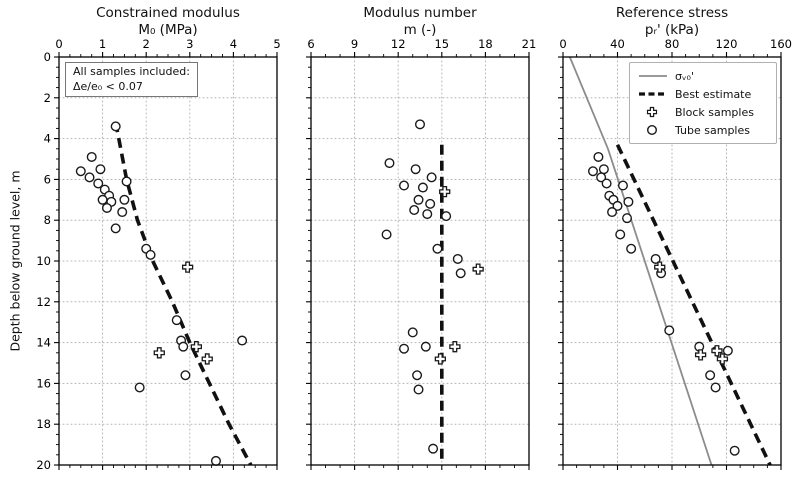 Image resolution: width=801 pixels, height=482 pixels. I want to click on svg-text: 21, so click(529, 44).